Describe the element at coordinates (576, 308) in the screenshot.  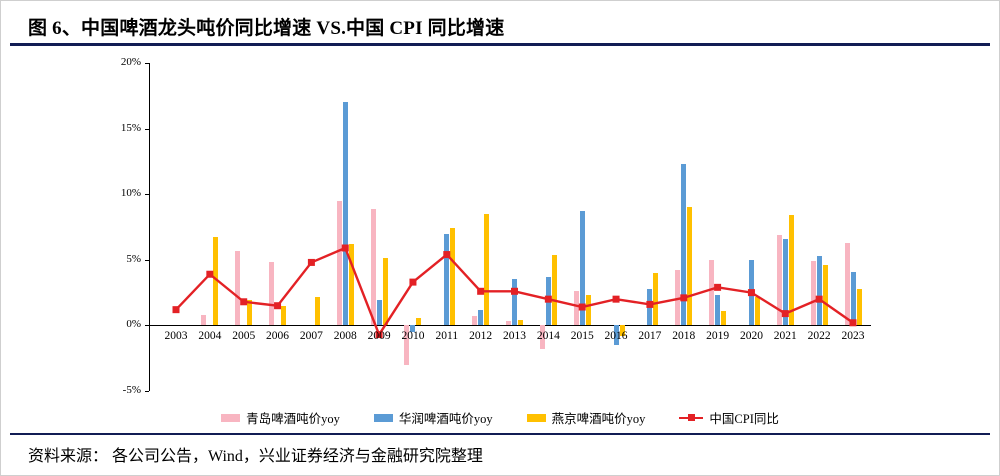
I see `bar-qingdao-2015` at that location.